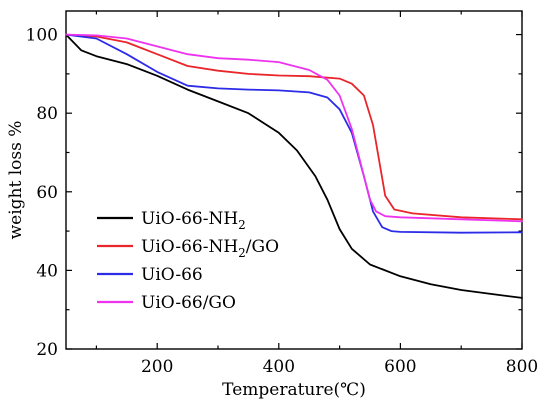 The width and height of the screenshot is (550, 410). Describe the element at coordinates (16, 180) in the screenshot. I see `y-axis-title: weight loss %` at that location.